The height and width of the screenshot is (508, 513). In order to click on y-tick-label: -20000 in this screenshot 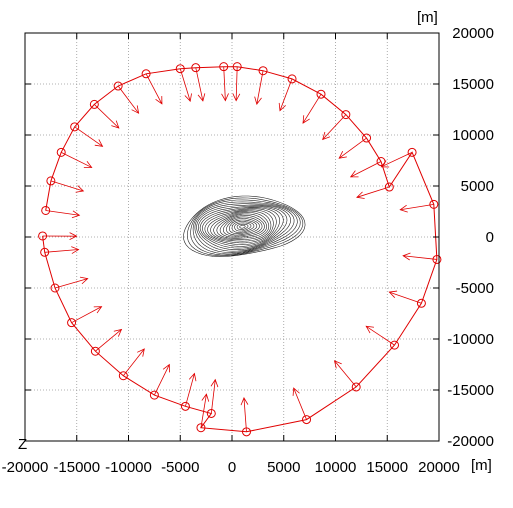, I will do `click(470, 441)`.